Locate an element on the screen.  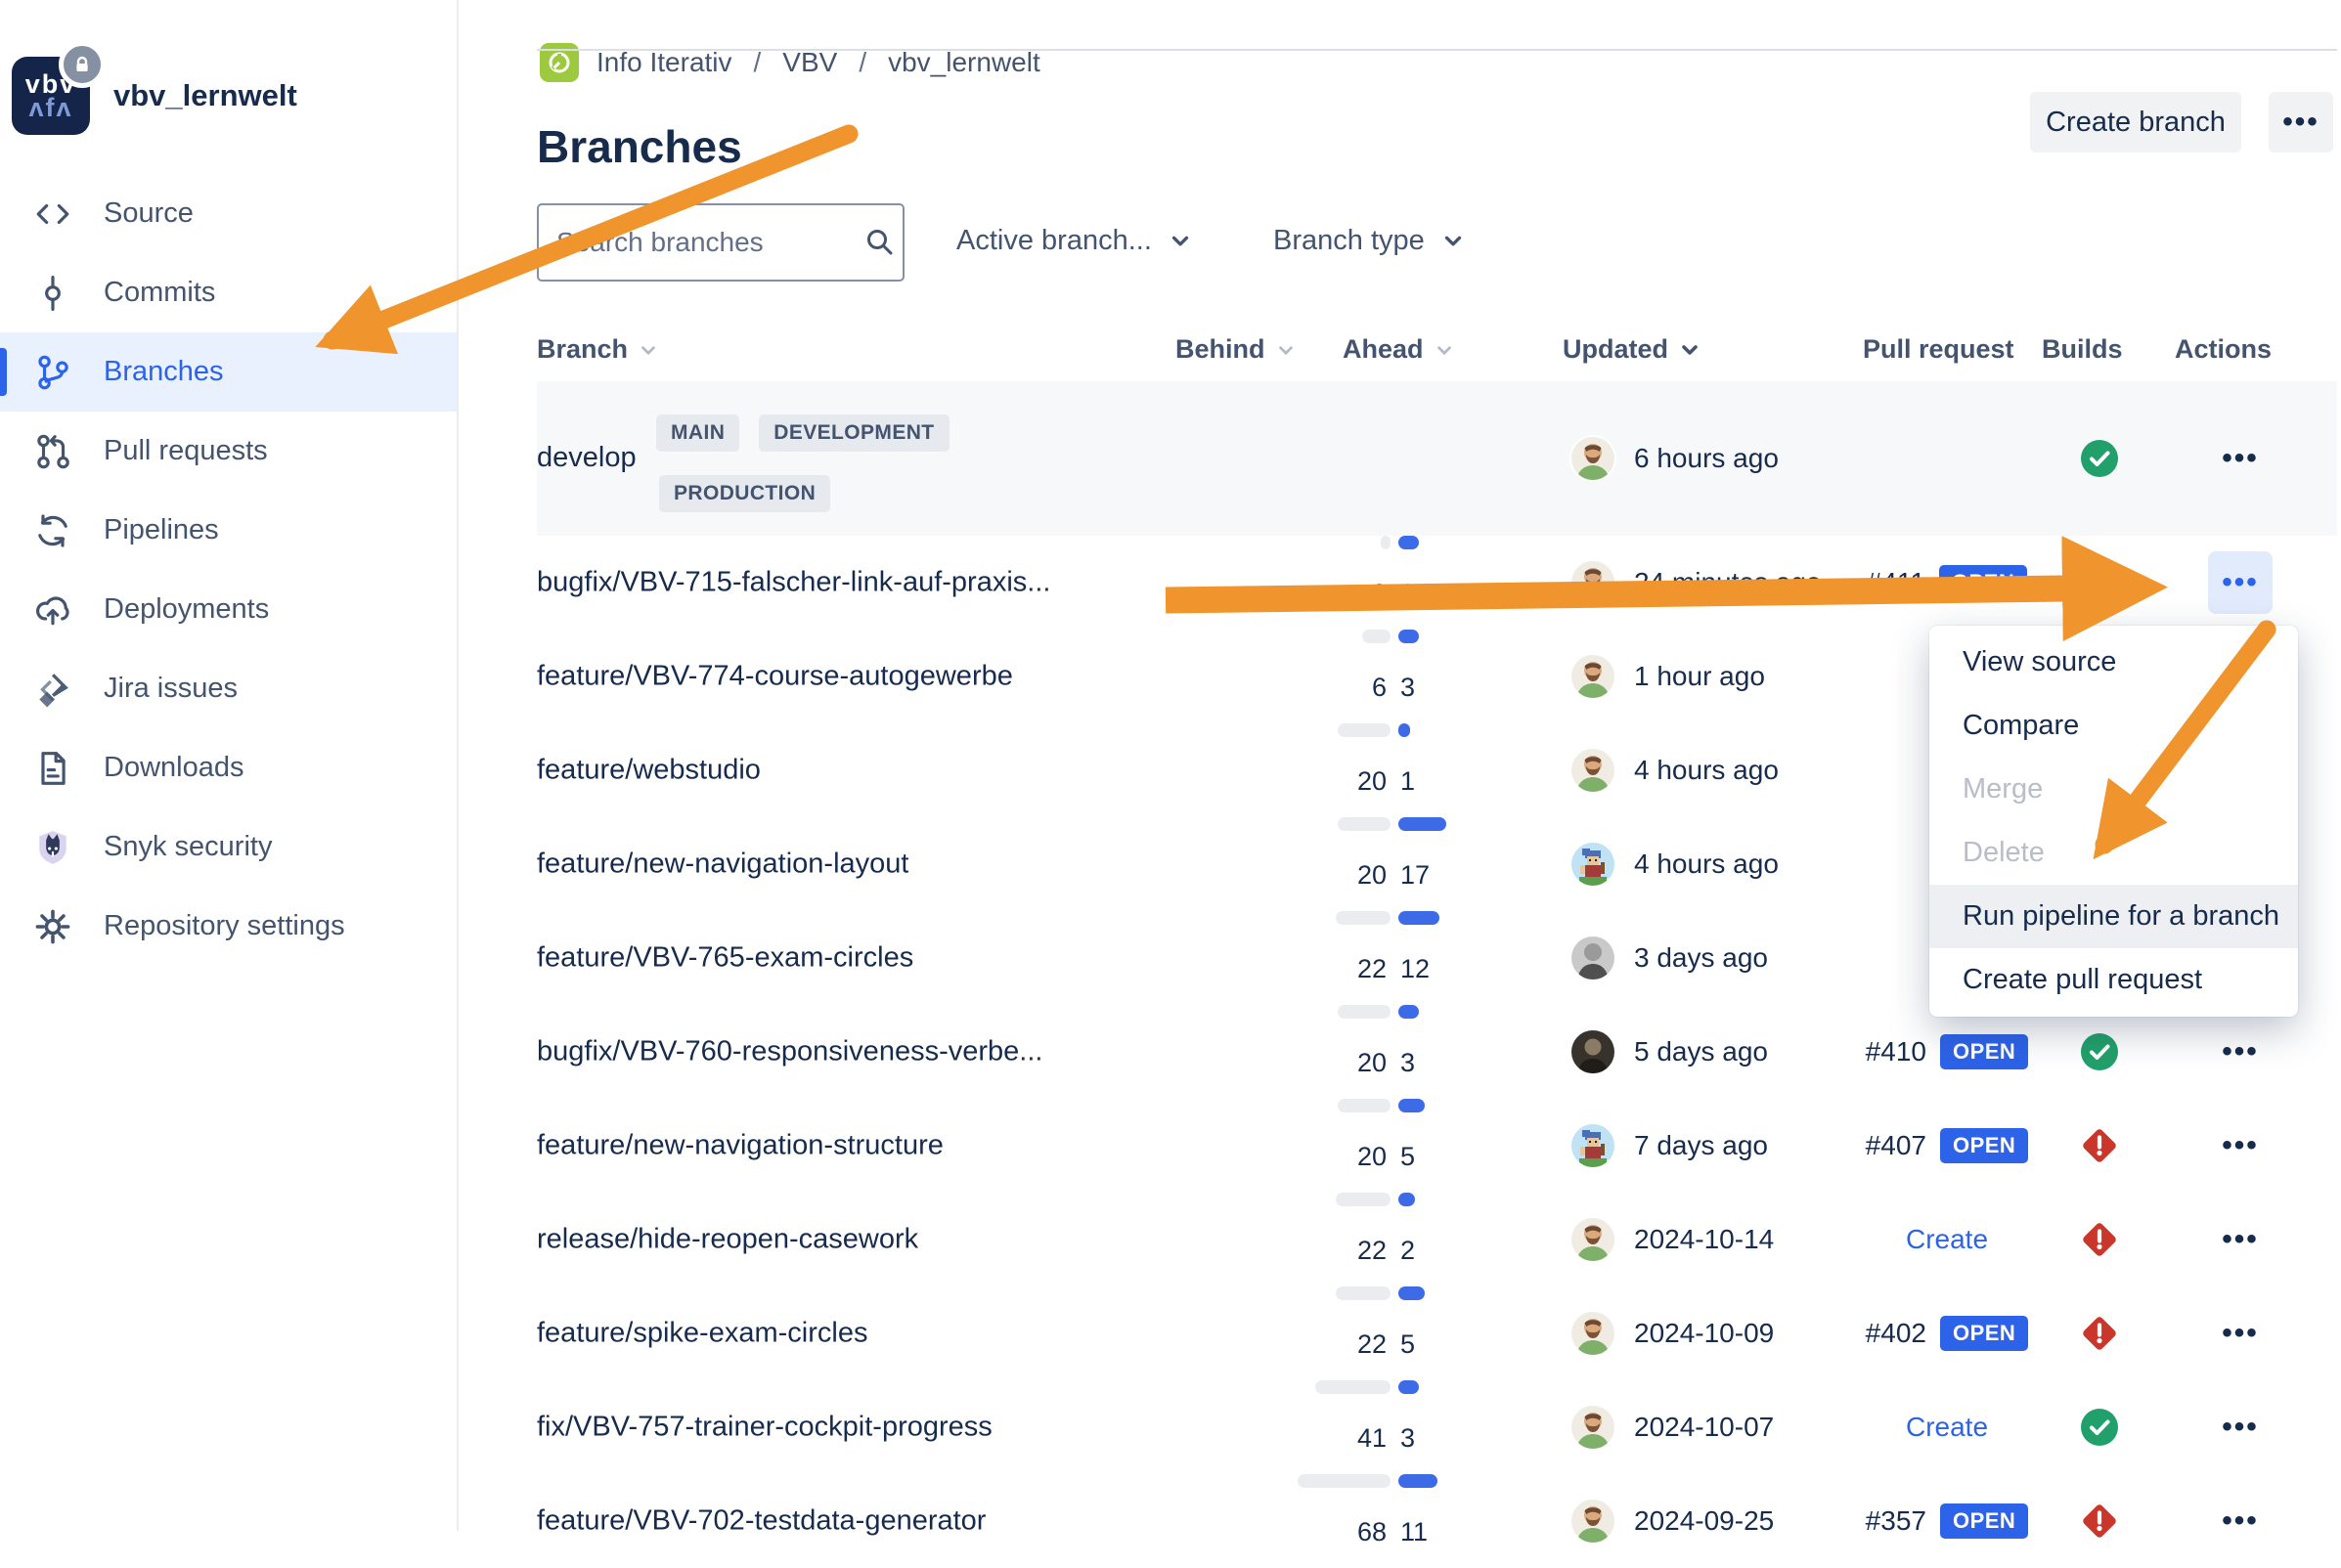
updated-time: 3 days ago is located at coordinates (1701, 958).